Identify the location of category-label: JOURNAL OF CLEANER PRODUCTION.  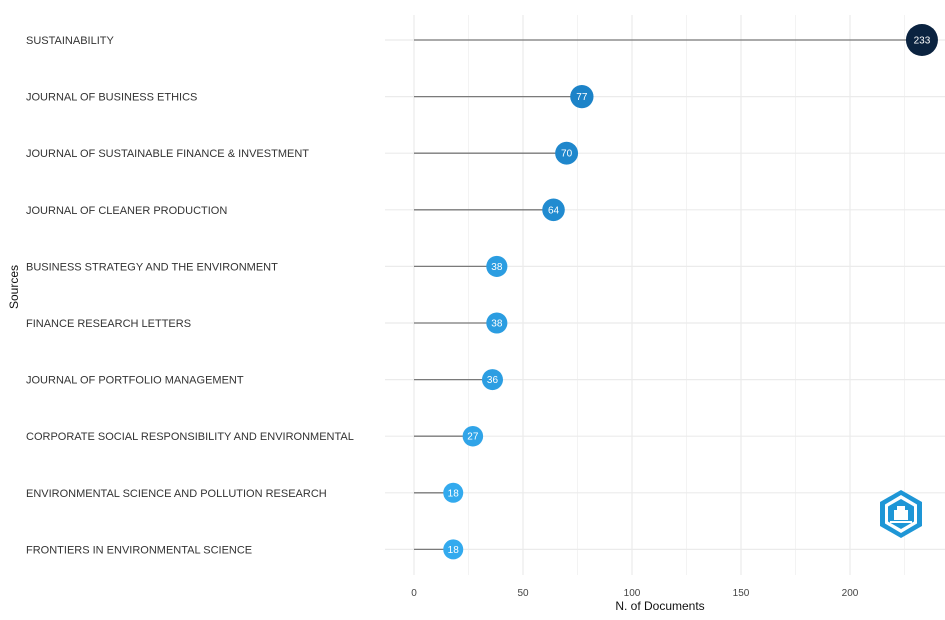
(126, 211).